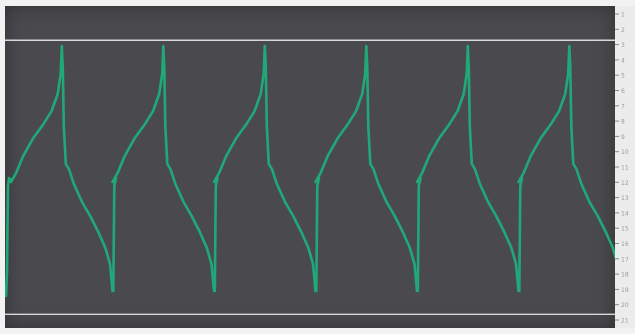 The width and height of the screenshot is (635, 334). I want to click on ruler-label: 10, so click(625, 152).